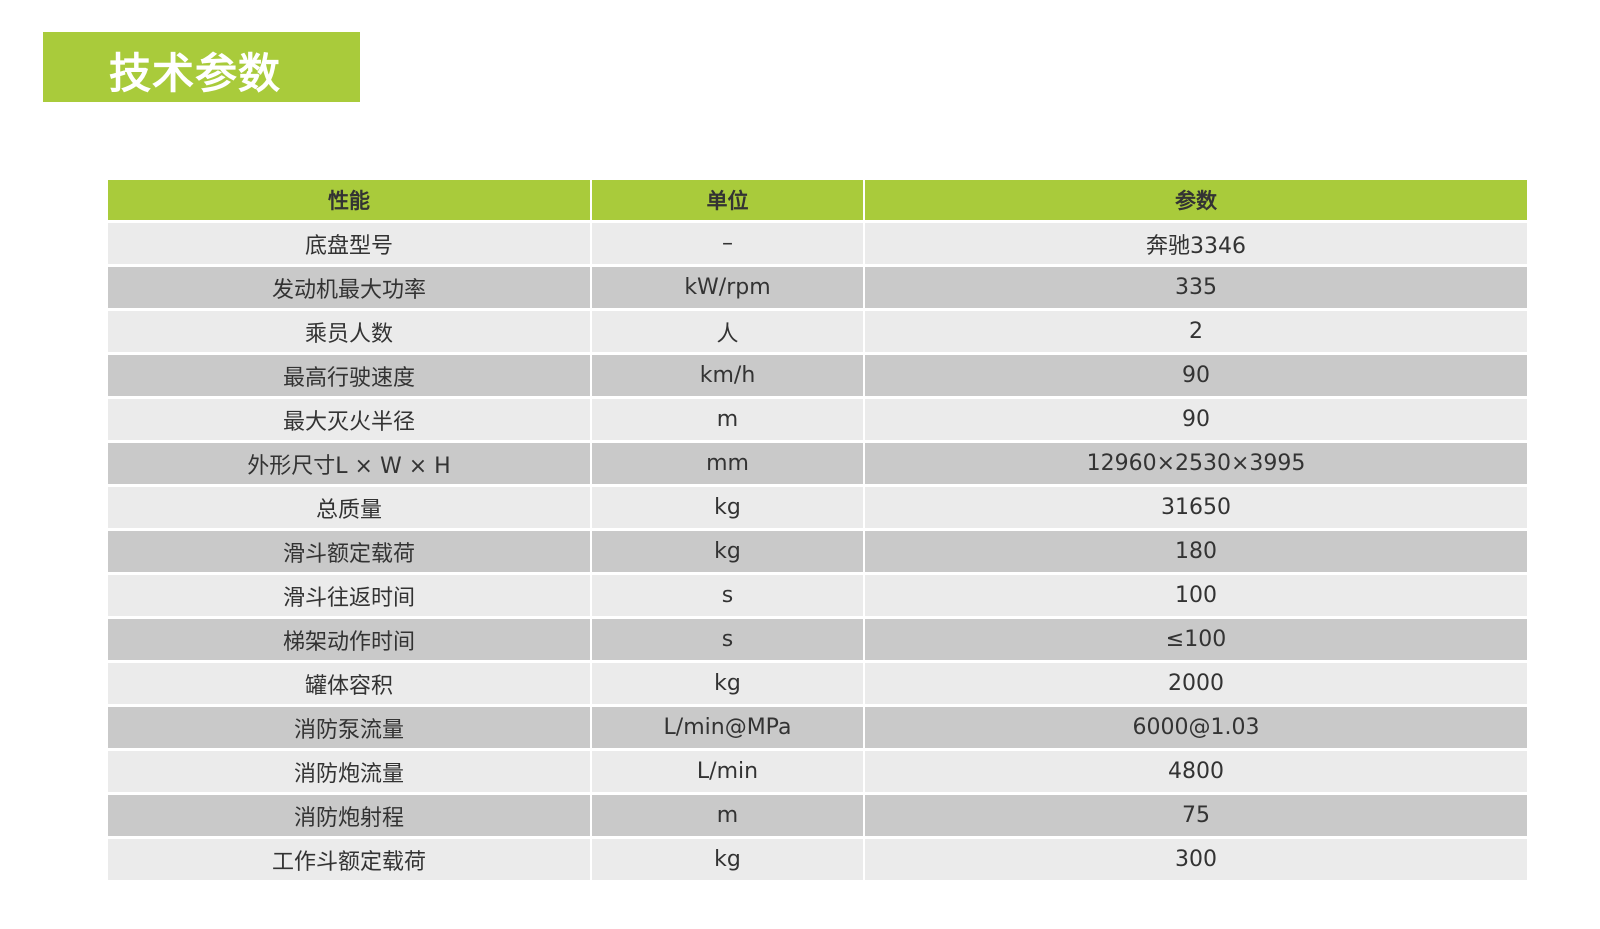 The width and height of the screenshot is (1600, 929). Describe the element at coordinates (1196, 287) in the screenshot. I see `cell-parameter: 335` at that location.